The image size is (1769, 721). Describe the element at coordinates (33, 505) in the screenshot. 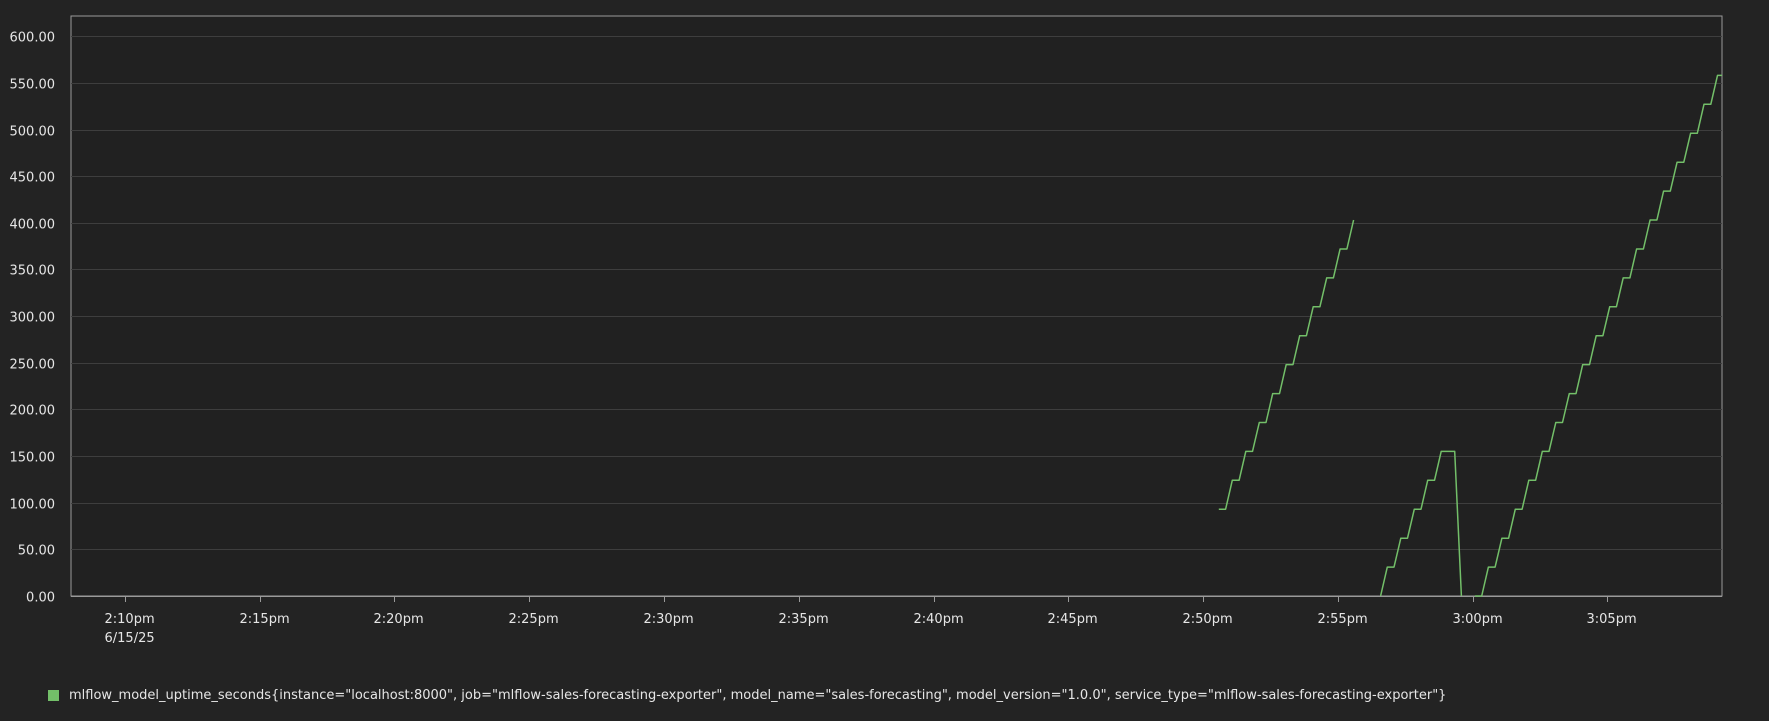

I see `y-tick-label: 100.00` at that location.